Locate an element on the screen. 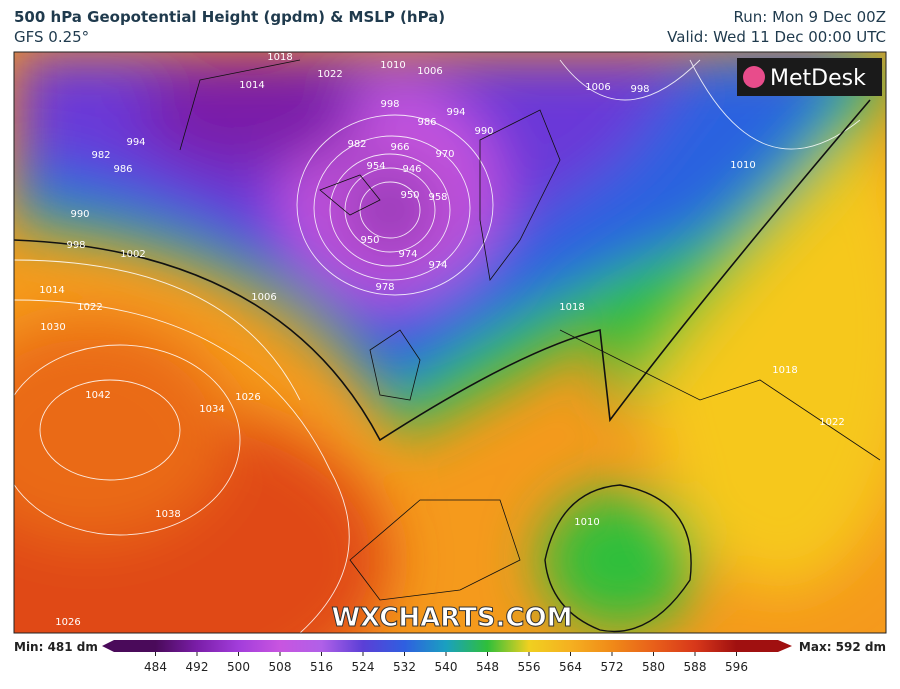  colorbar-tick-label: 516 is located at coordinates (321, 667).